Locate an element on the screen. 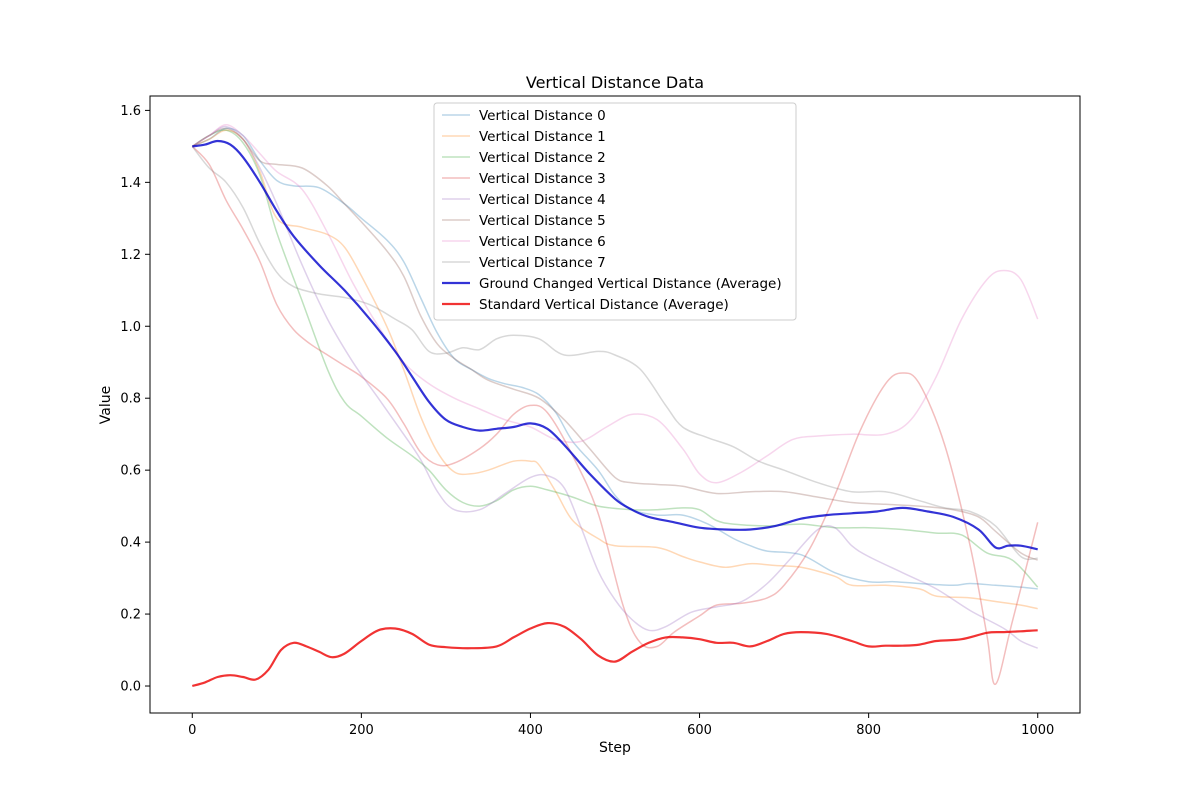 The height and width of the screenshot is (800, 1200). x-axis-label: Step is located at coordinates (615, 748).